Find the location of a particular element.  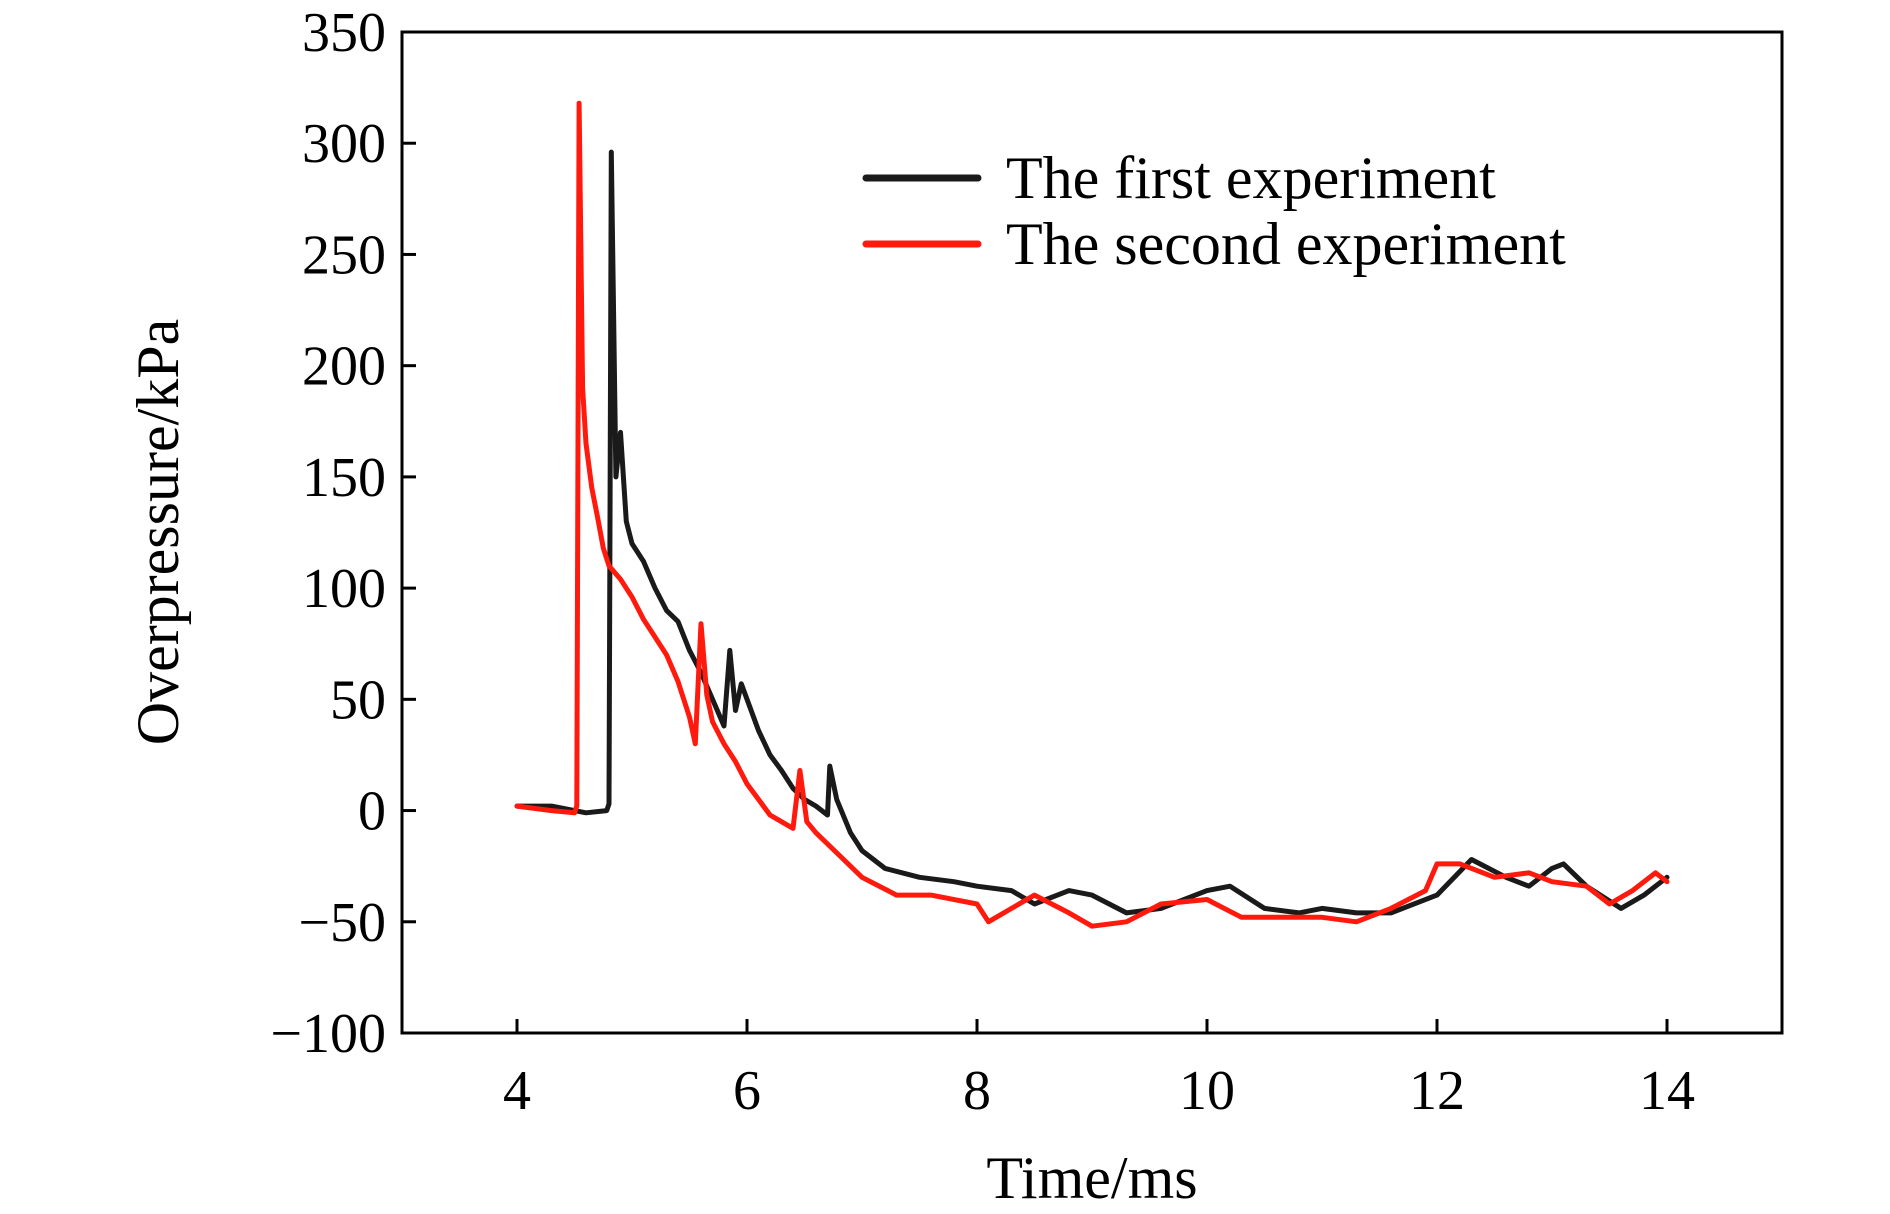

y-axis-label: Overpressure/kPa is located at coordinates (158, 532).